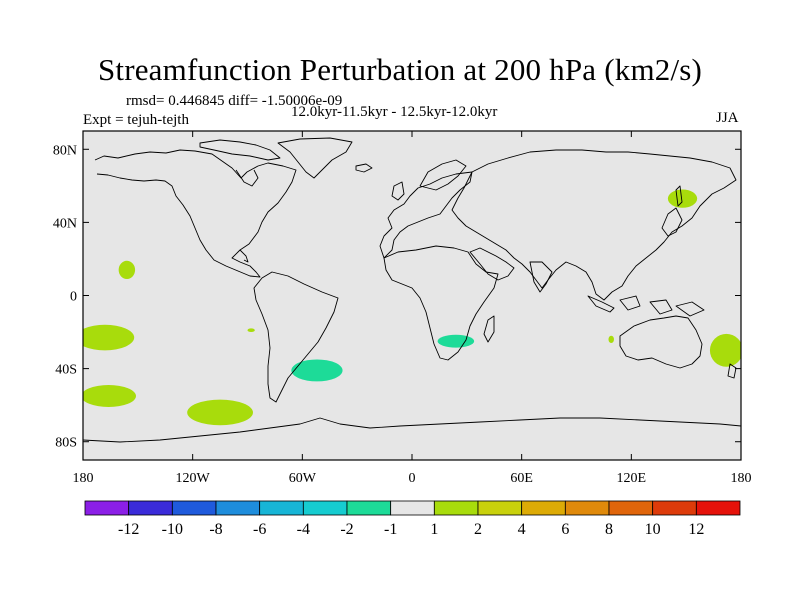  Describe the element at coordinates (128, 529) in the screenshot. I see `colorbar-label: -12` at that location.